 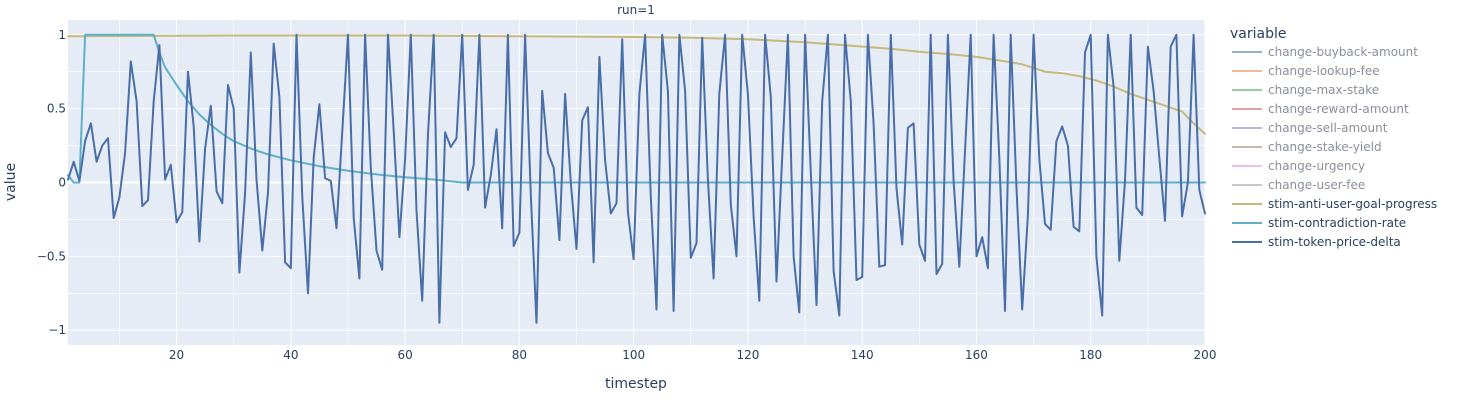 I want to click on legend-item-stim-anti-user-goal-progress: stim-anti-user-goal-progress, so click(x=1352, y=204).